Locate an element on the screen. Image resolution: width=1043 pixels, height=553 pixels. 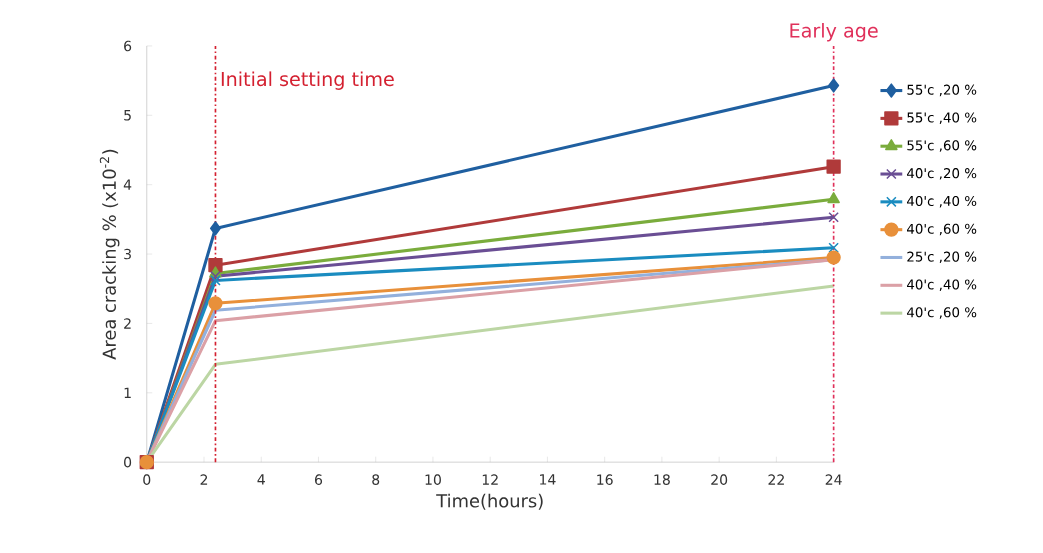
x-tick-label: 6 is located at coordinates (319, 480).